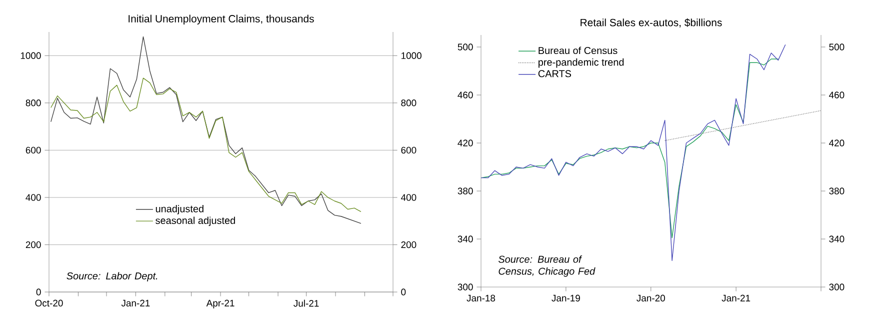  I want to click on y2-tick-label: 600, so click(408, 150).